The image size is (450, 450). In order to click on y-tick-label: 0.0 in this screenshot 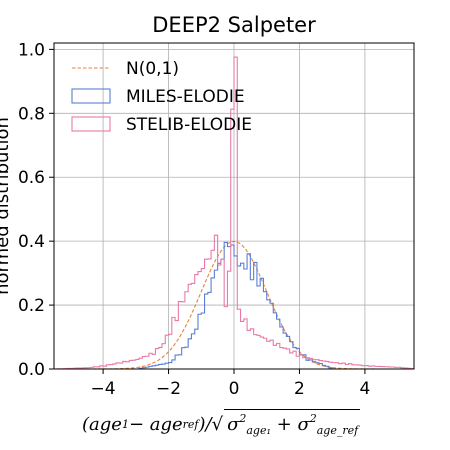, I will do `click(31, 370)`.